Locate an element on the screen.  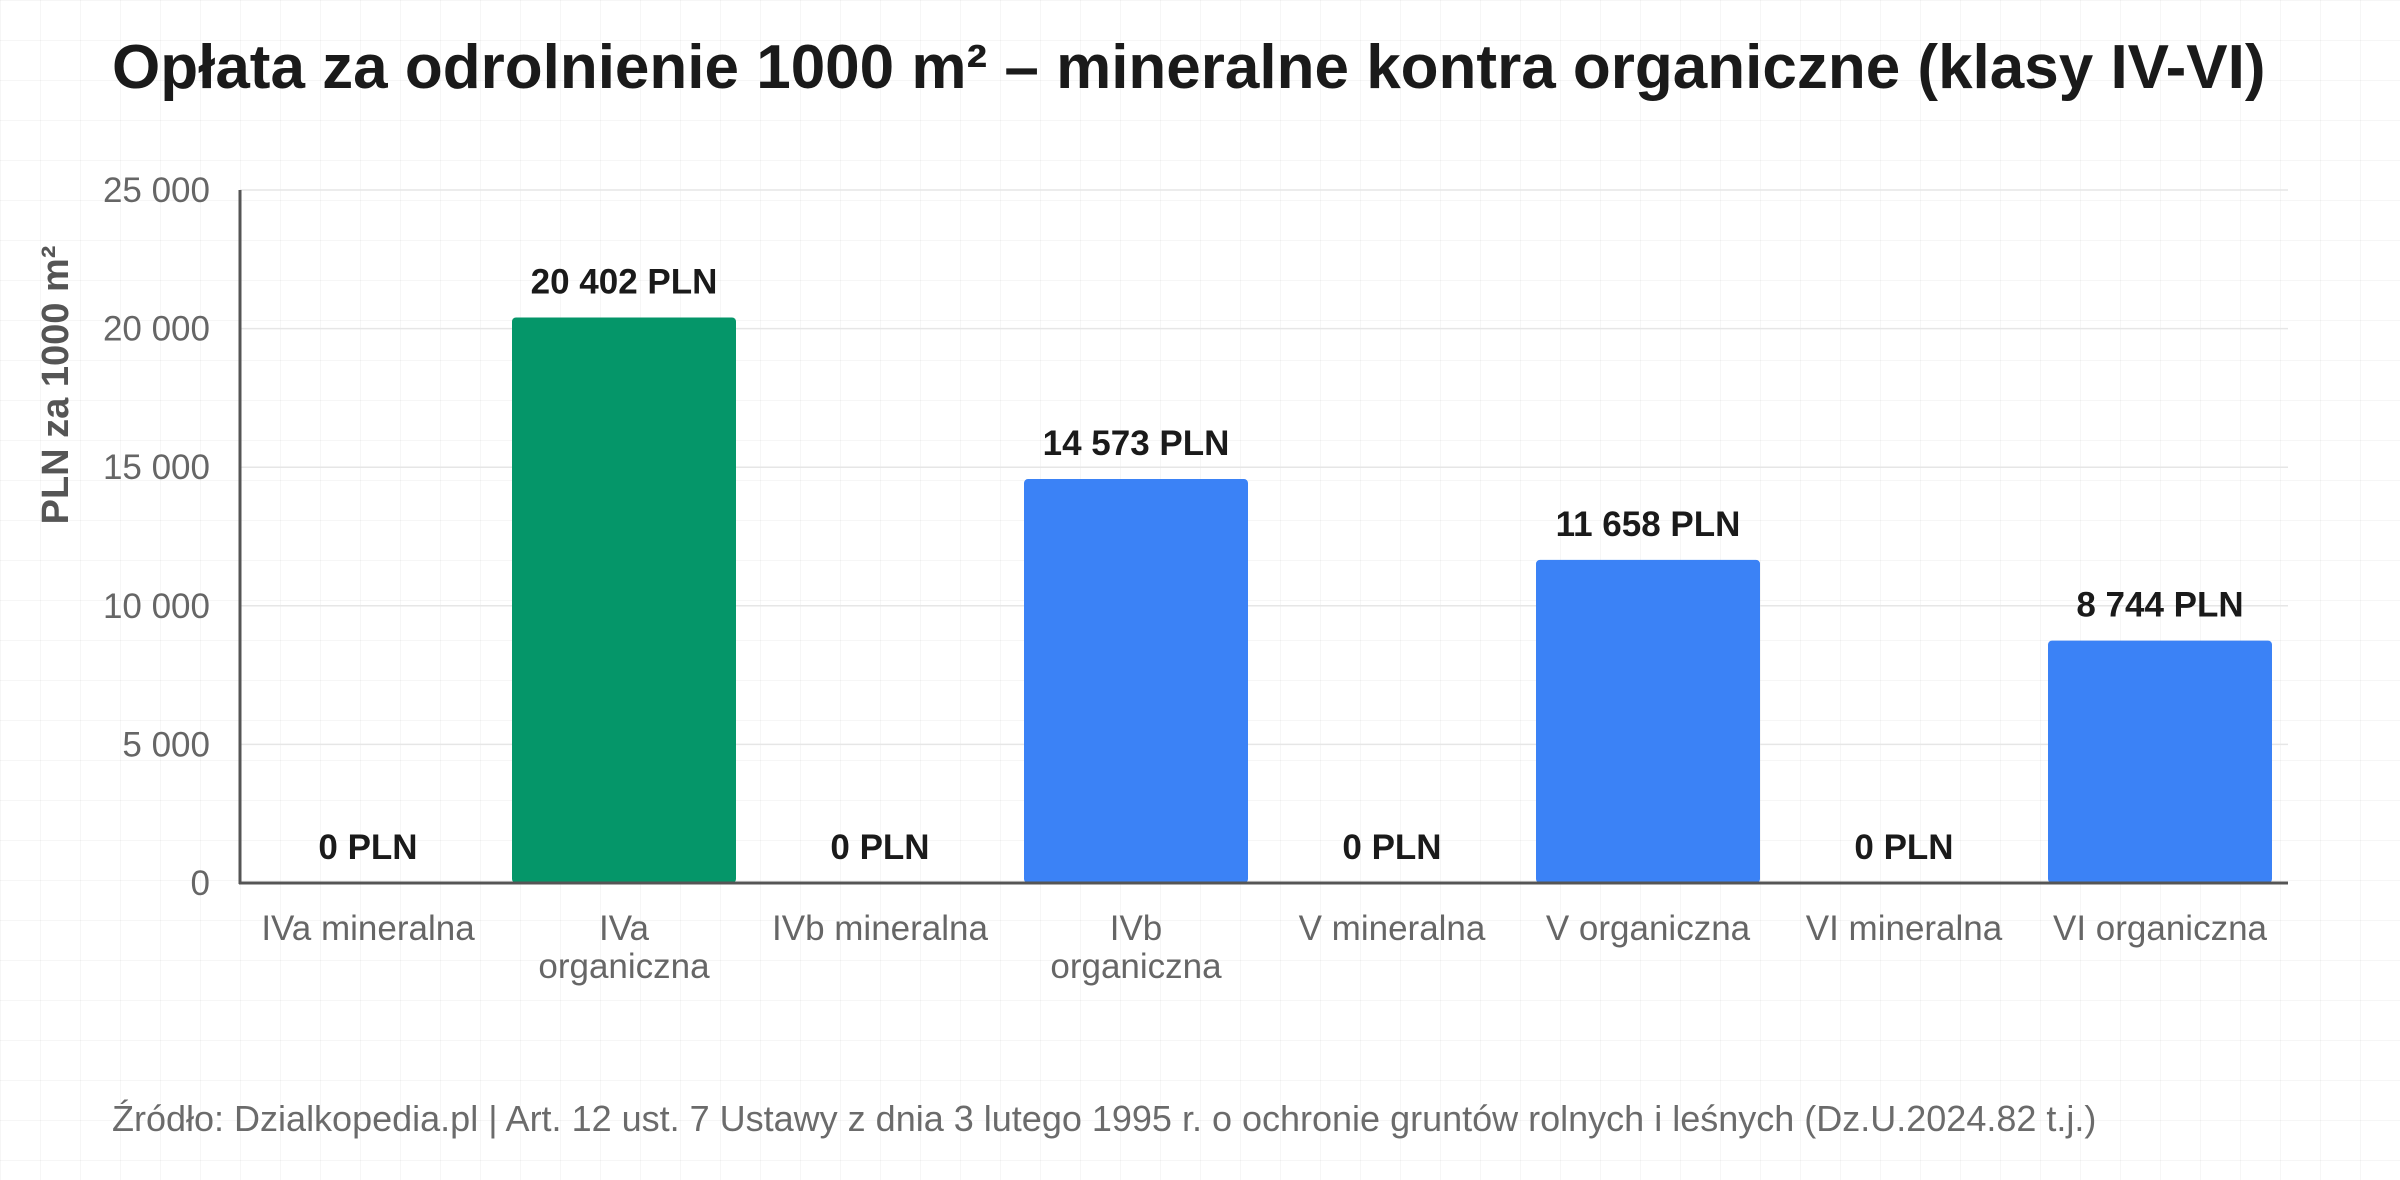
x-tick-label-line: IVb mineralna is located at coordinates (880, 928).